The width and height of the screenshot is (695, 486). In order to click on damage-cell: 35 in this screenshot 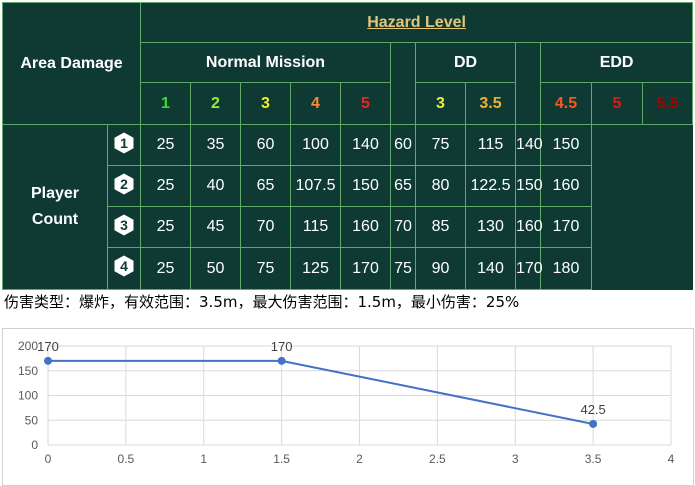, I will do `click(215, 145)`.